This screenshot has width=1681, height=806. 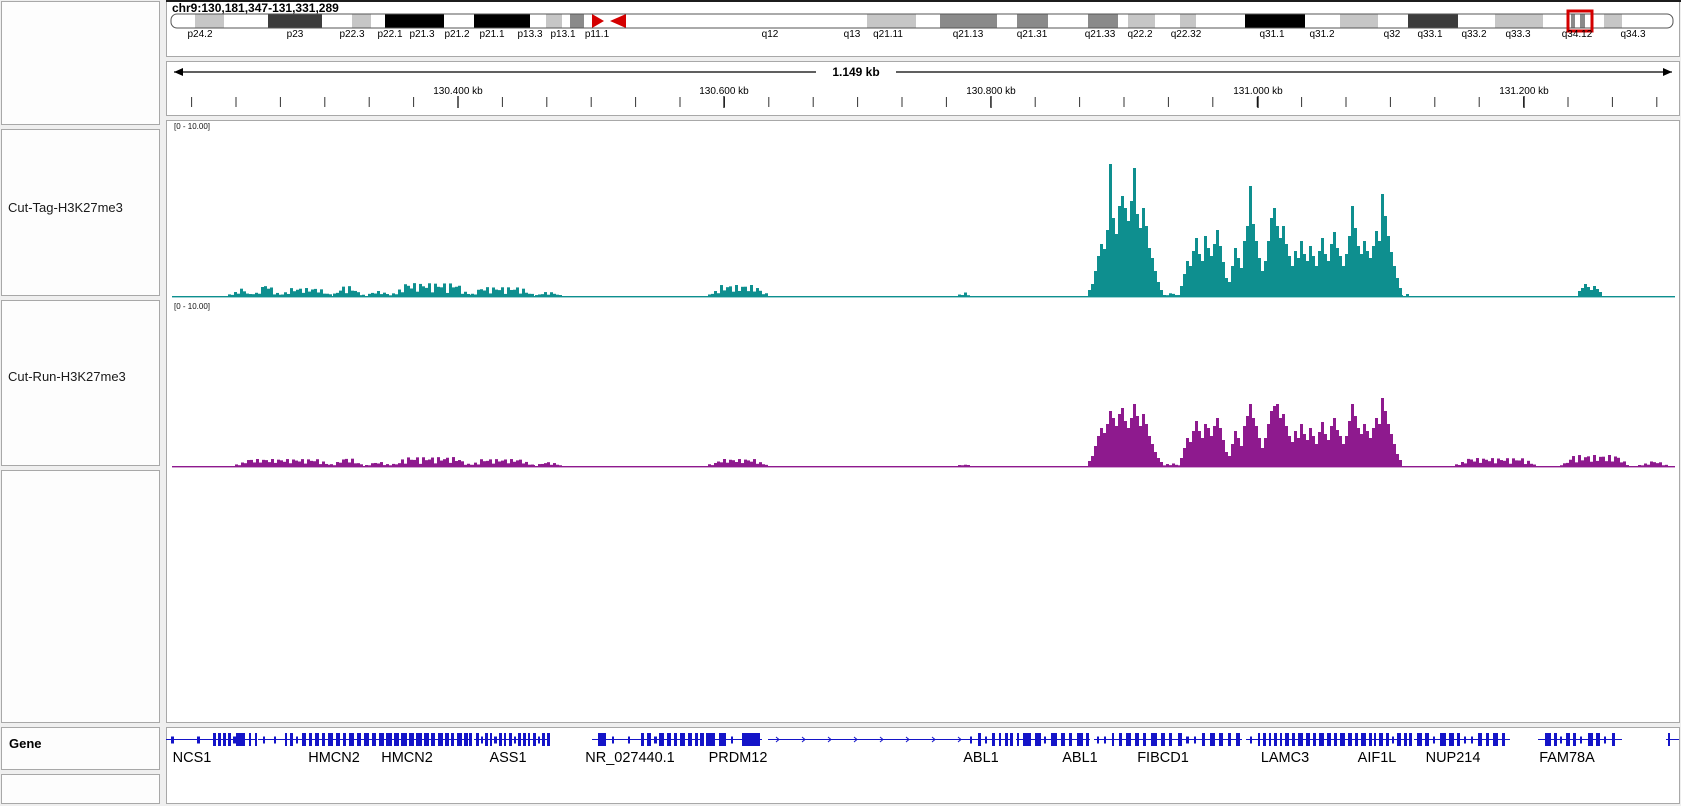 I want to click on sidebar-spacer-box, so click(x=80, y=596).